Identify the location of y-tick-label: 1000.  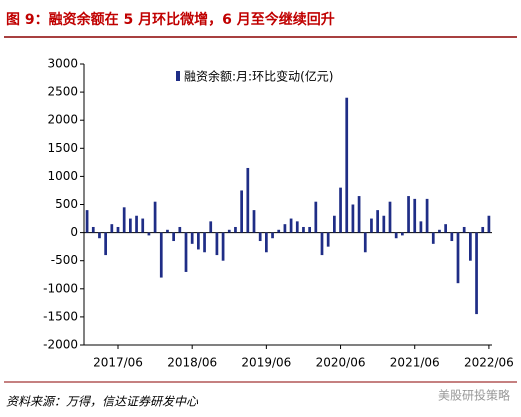
(62, 176).